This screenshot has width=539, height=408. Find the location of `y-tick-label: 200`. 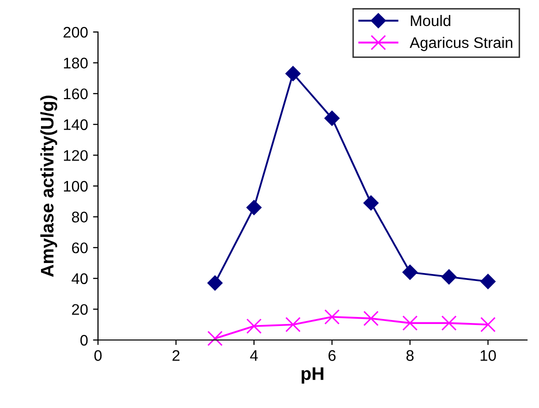

y-tick-label: 200 is located at coordinates (76, 32).